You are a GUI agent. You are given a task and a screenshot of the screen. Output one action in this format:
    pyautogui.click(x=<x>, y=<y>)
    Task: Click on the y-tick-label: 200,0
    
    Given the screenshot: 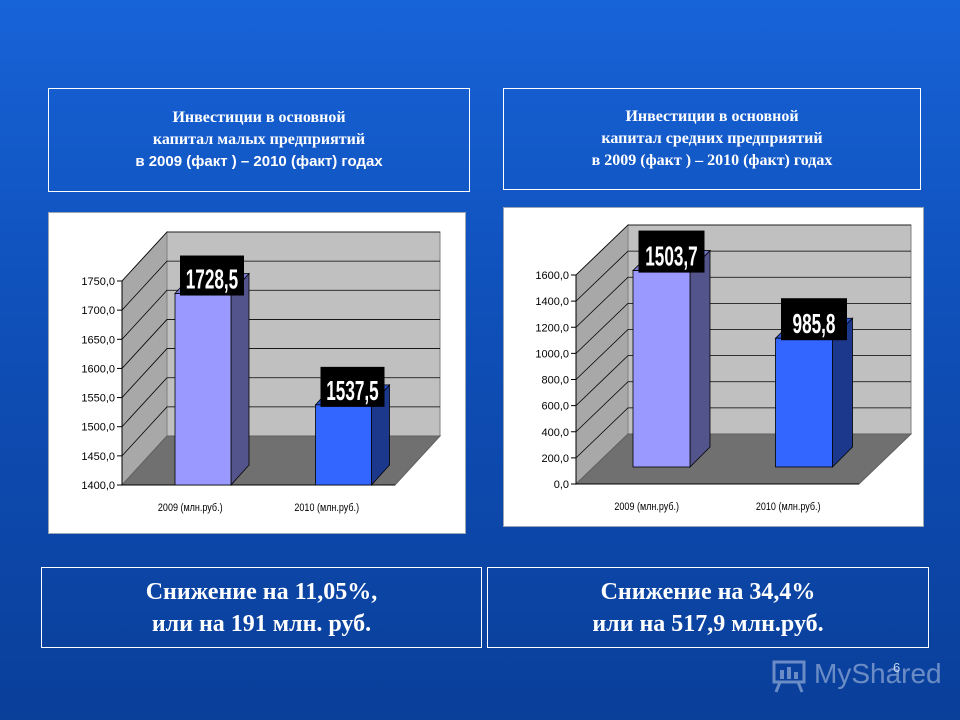 What is the action you would take?
    pyautogui.click(x=555, y=459)
    